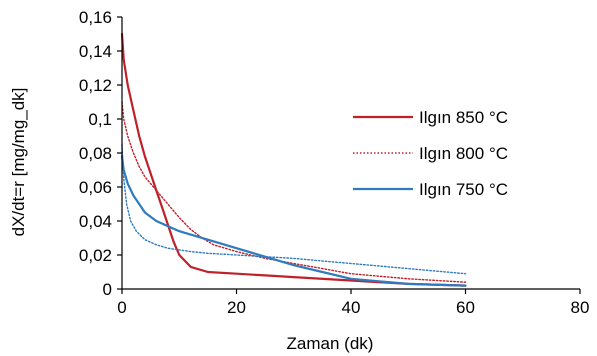 This screenshot has width=597, height=356. Describe the element at coordinates (580, 307) in the screenshot. I see `x-tick-label: 80` at that location.